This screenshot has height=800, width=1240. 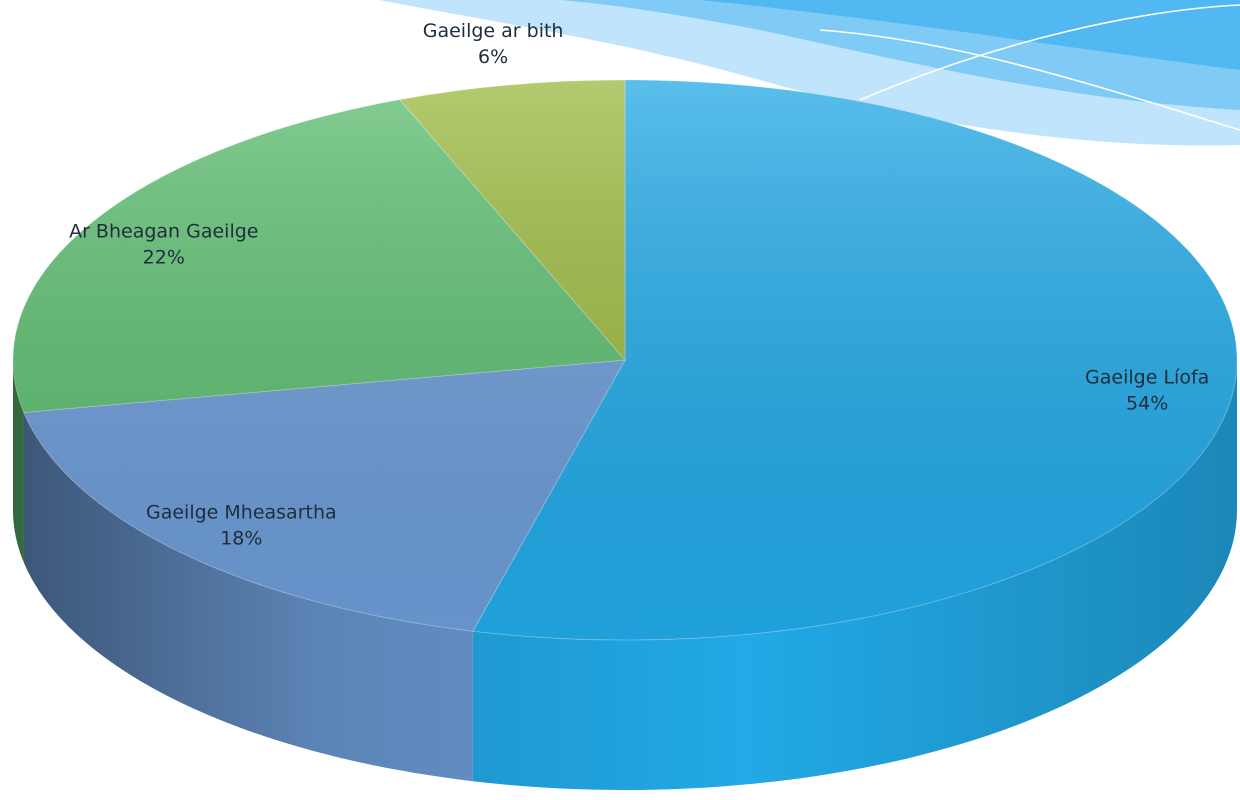 What do you see at coordinates (493, 57) in the screenshot?
I see `slice-value-label: 6%` at bounding box center [493, 57].